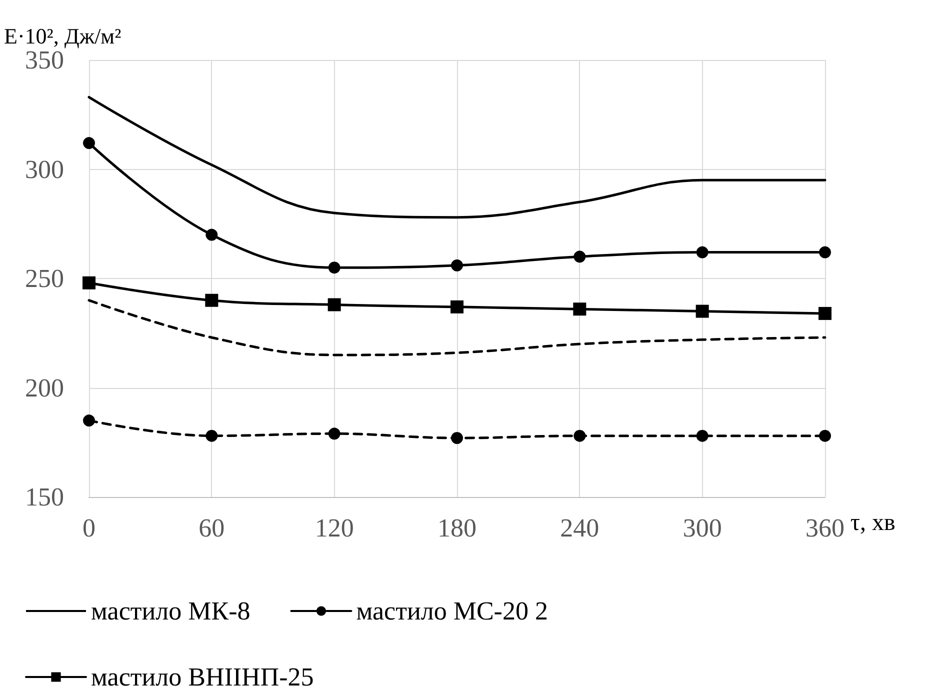  Describe the element at coordinates (457, 528) in the screenshot. I see `x-tick-label: 180` at that location.